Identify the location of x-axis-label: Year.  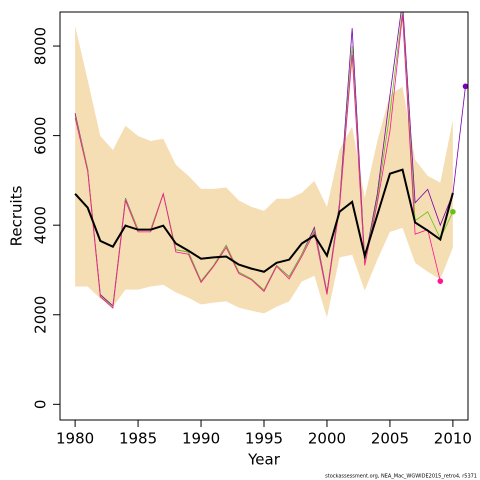
(264, 460).